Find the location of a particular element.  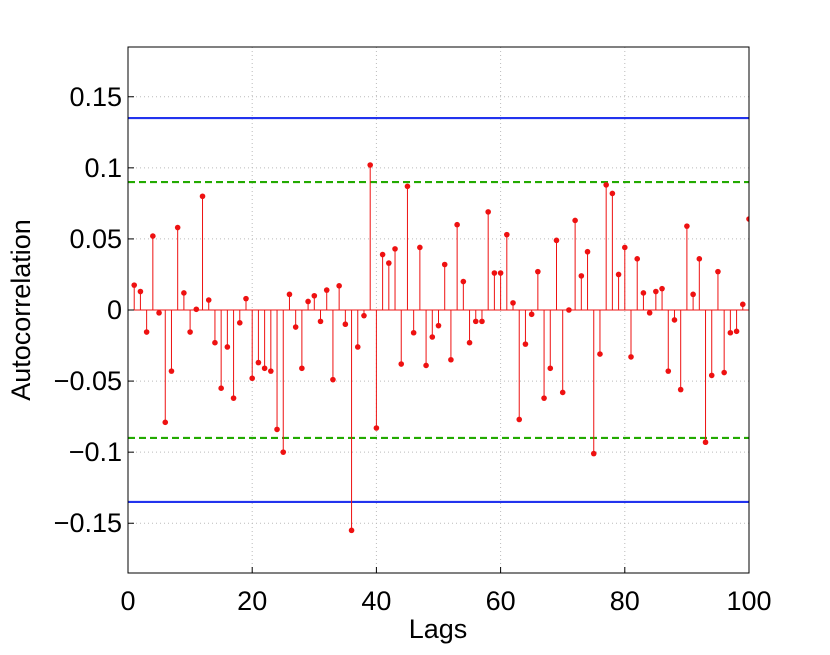

y-tick-label: 0.15 is located at coordinates (95, 97).